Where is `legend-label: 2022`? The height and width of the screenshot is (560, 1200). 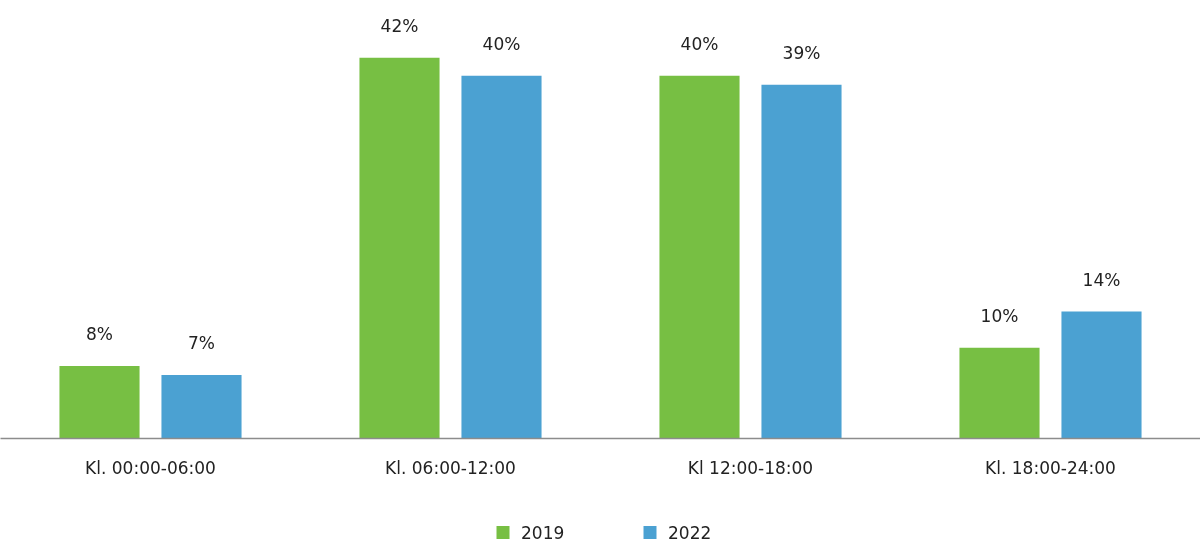
legend-label: 2022 is located at coordinates (690, 533).